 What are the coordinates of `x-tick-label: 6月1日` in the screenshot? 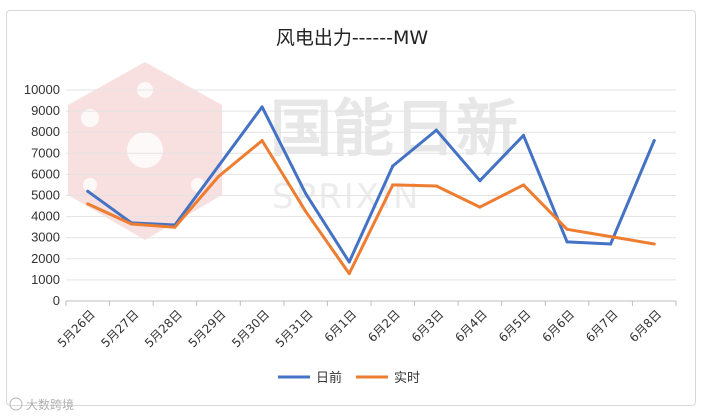 It's located at (341, 326).